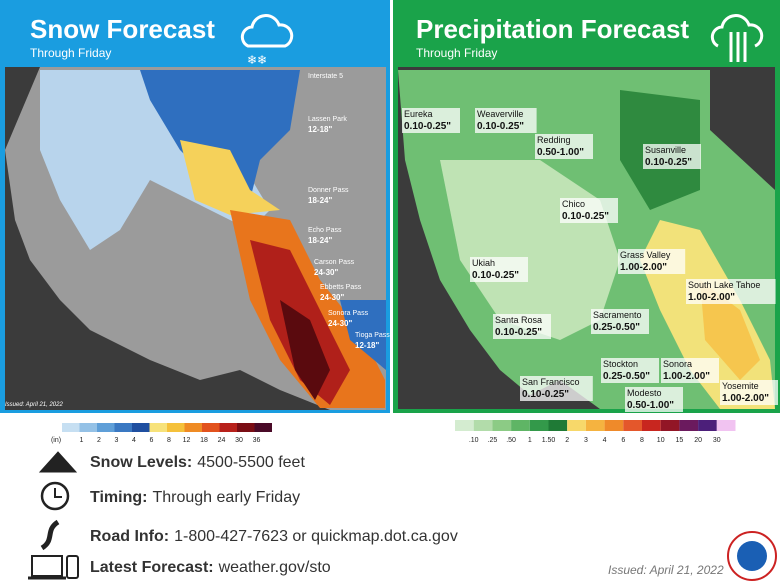 The width and height of the screenshot is (780, 585). I want to click on snow-label-name: Interstate 5, so click(325, 76).